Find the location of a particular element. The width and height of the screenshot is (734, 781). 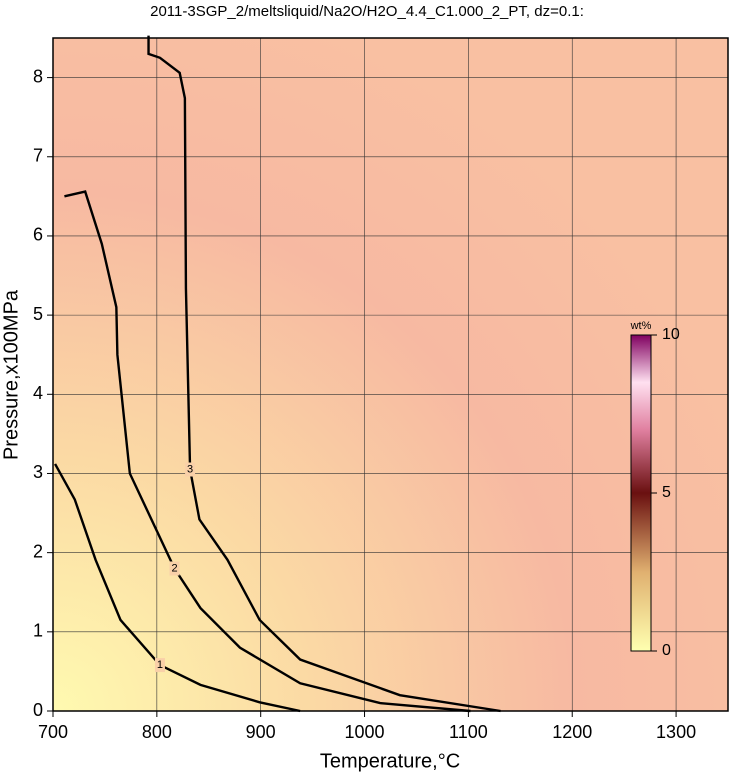

contour-label: 3 is located at coordinates (190, 469).